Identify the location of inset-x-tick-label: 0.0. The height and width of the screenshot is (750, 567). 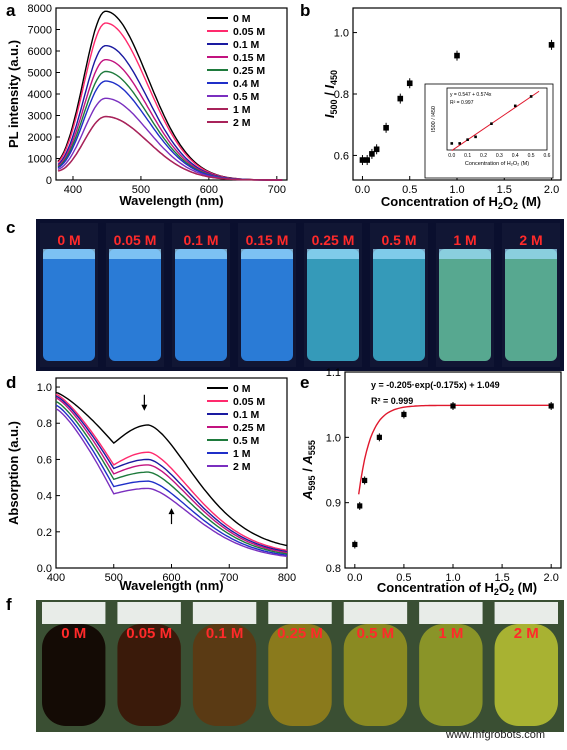
(451, 156).